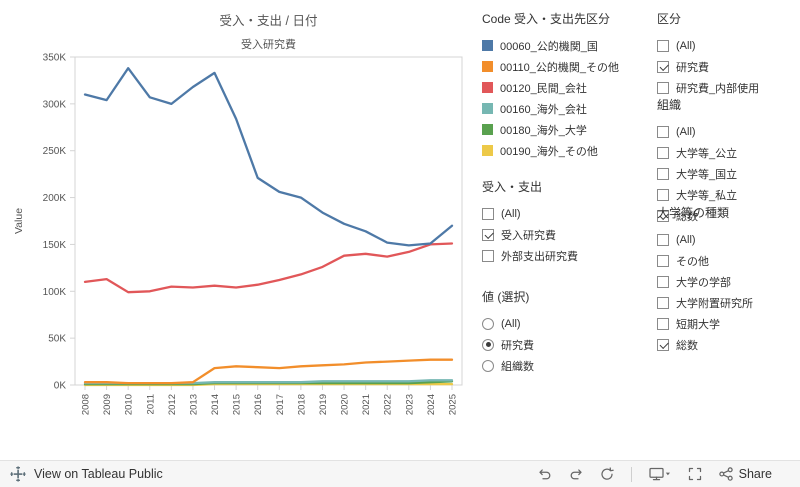  Describe the element at coordinates (567, 87) in the screenshot. I see `legend-item: 00120_民間_会社` at that location.